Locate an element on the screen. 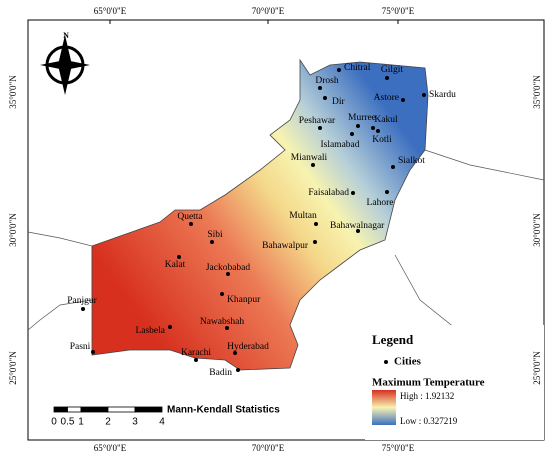 Image resolution: width=550 pixels, height=458 pixels. scale-title: Mann-Kendall Statistics is located at coordinates (223, 410).